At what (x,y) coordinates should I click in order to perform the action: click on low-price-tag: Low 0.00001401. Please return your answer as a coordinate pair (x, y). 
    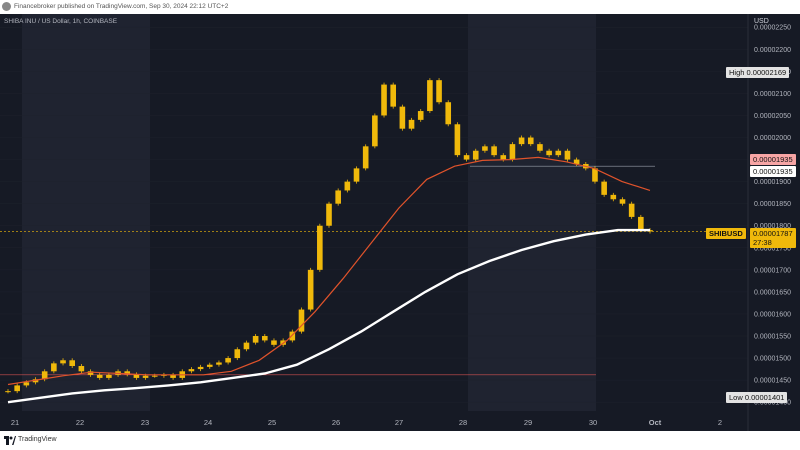
    Looking at the image, I should click on (757, 397).